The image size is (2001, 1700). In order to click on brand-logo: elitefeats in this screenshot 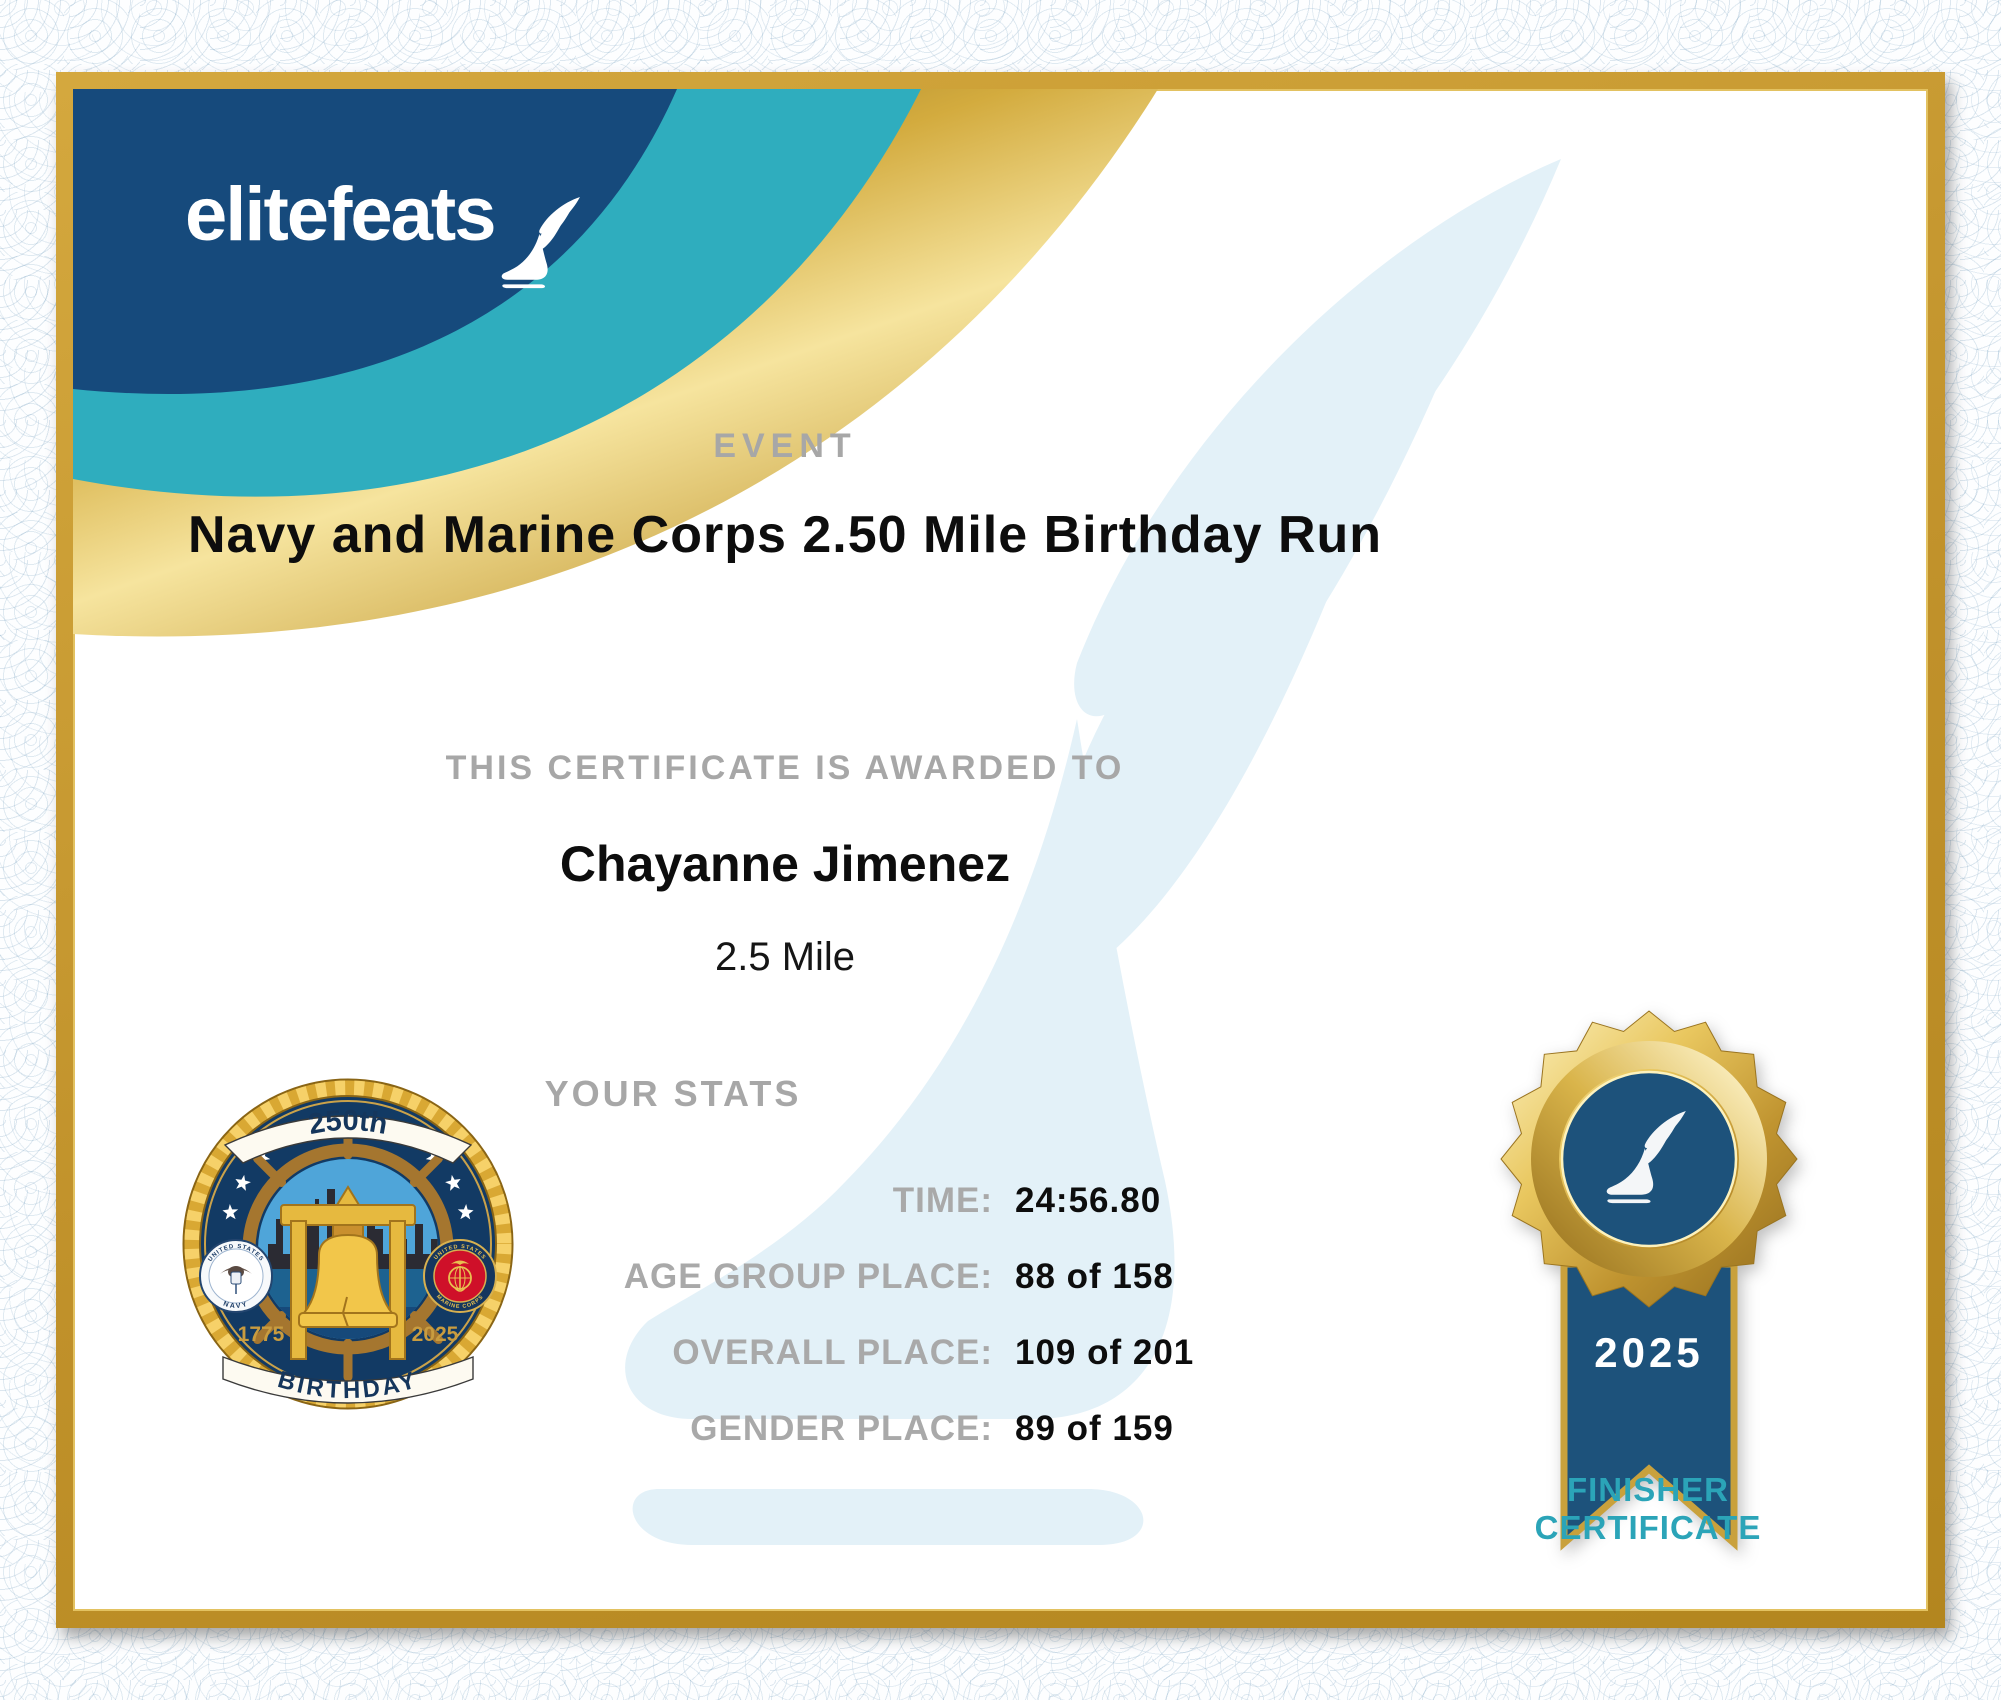, I will do `click(388, 235)`.